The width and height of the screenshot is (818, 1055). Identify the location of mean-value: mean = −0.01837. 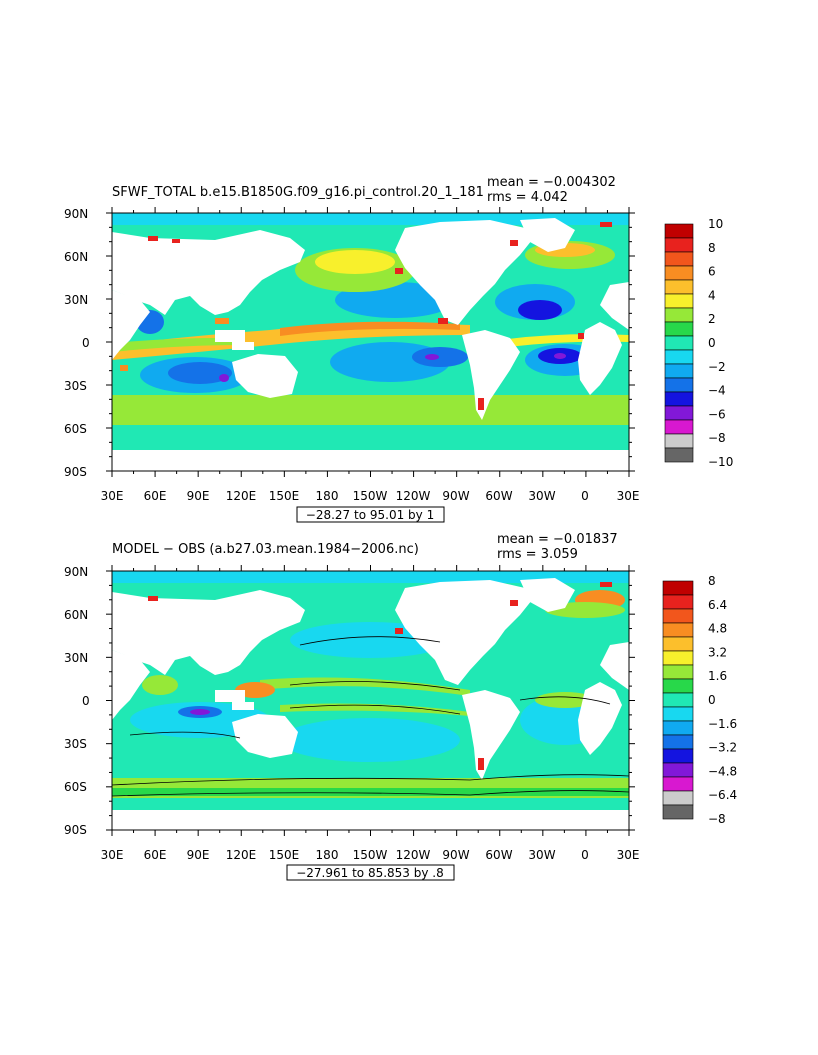
(557, 539).